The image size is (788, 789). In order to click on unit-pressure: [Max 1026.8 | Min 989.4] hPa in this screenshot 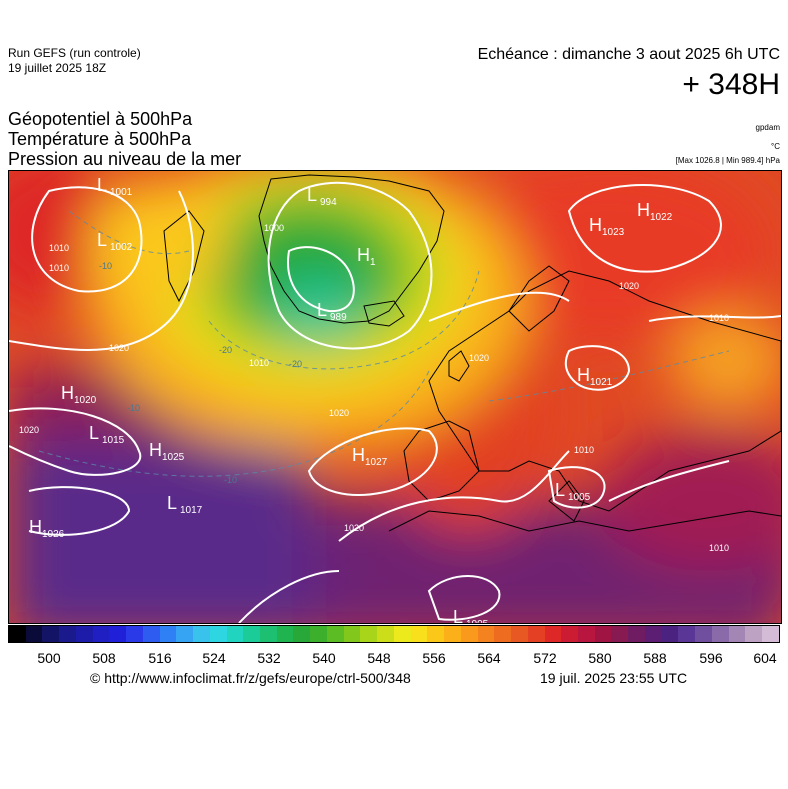, I will do `click(727, 160)`.